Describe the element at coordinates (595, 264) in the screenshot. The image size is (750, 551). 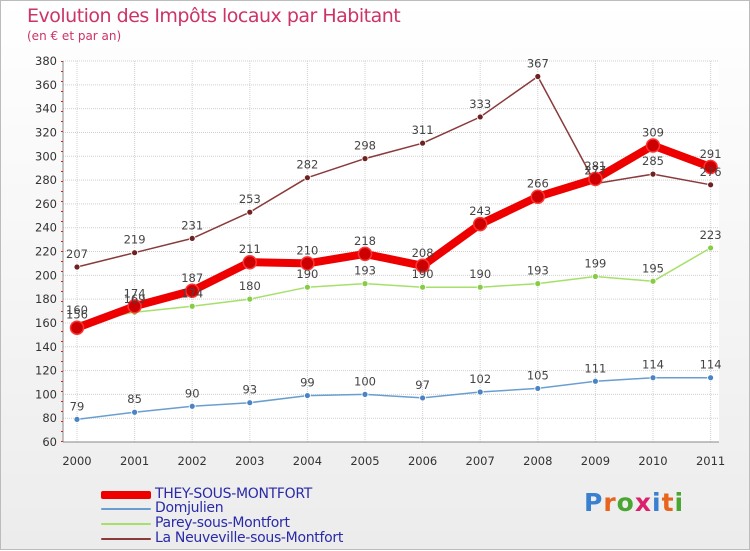
I see `data-label: 199` at that location.